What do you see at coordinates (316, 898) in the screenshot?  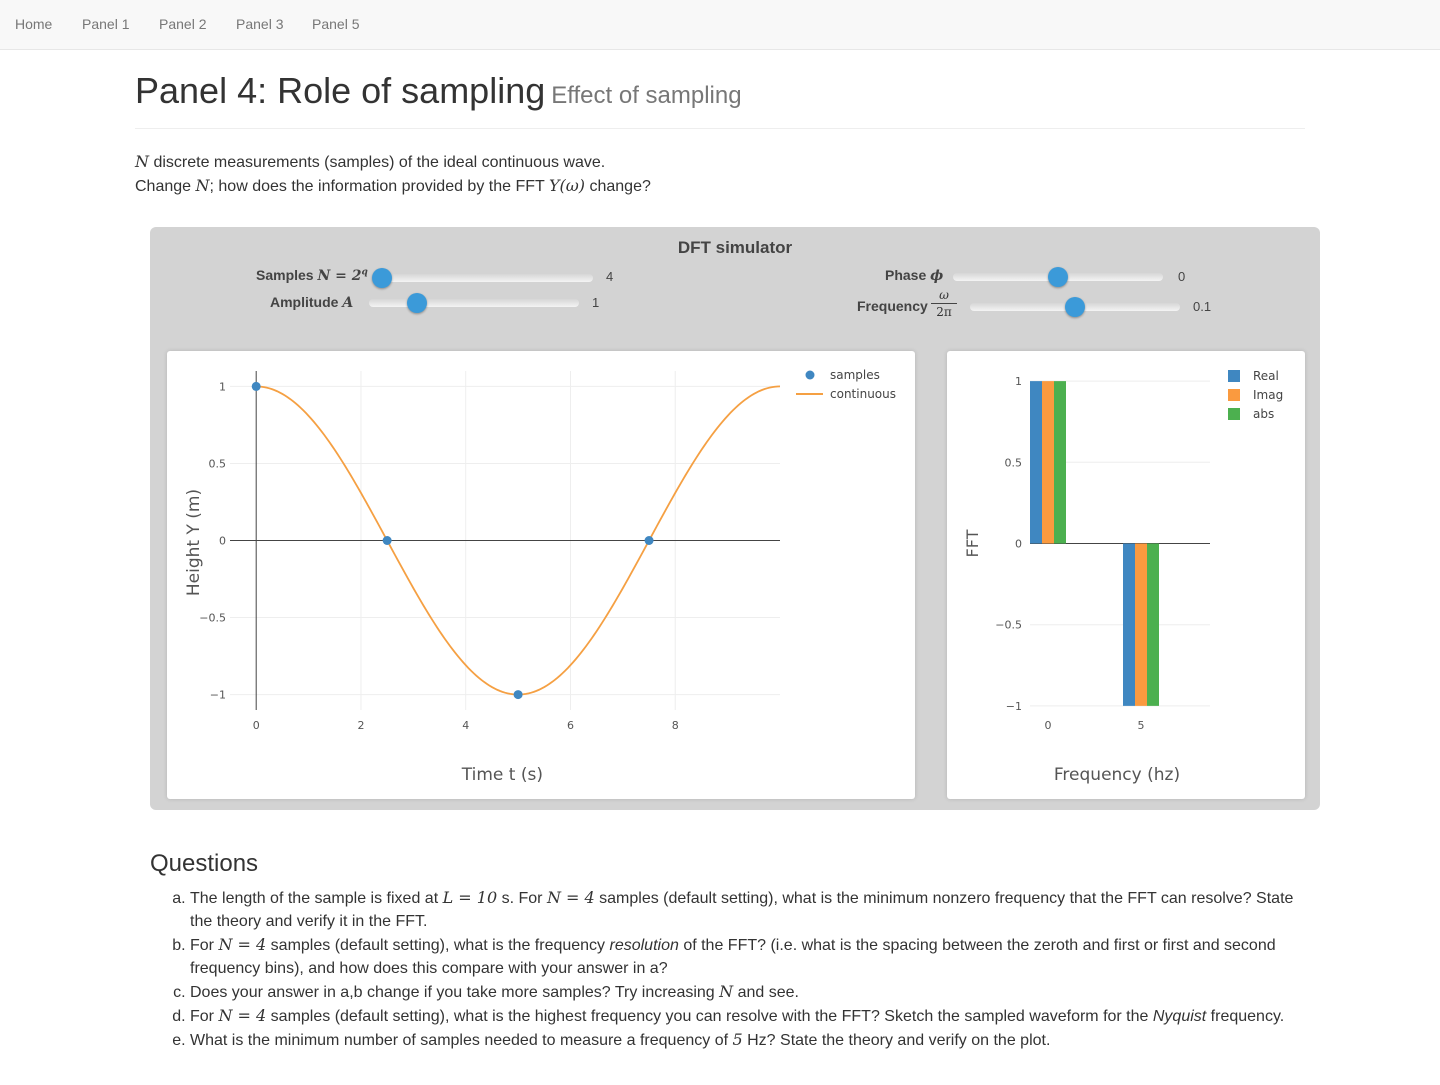 I see `question-text: The length of the sample is fixed at` at bounding box center [316, 898].